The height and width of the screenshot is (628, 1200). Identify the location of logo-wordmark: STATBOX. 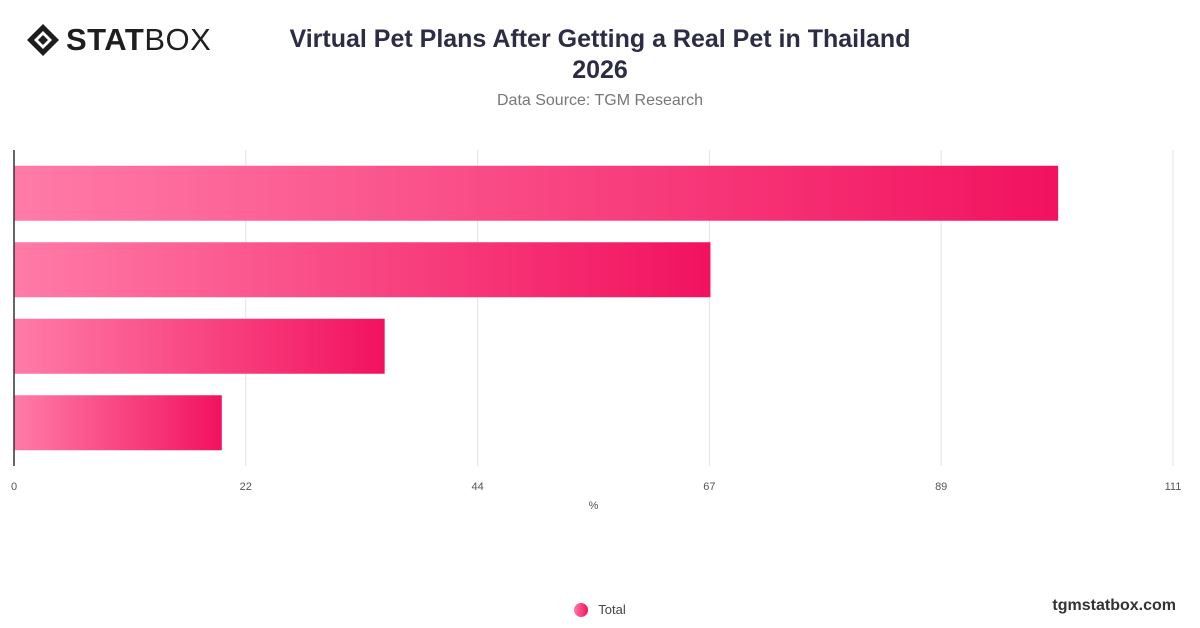
(138, 40).